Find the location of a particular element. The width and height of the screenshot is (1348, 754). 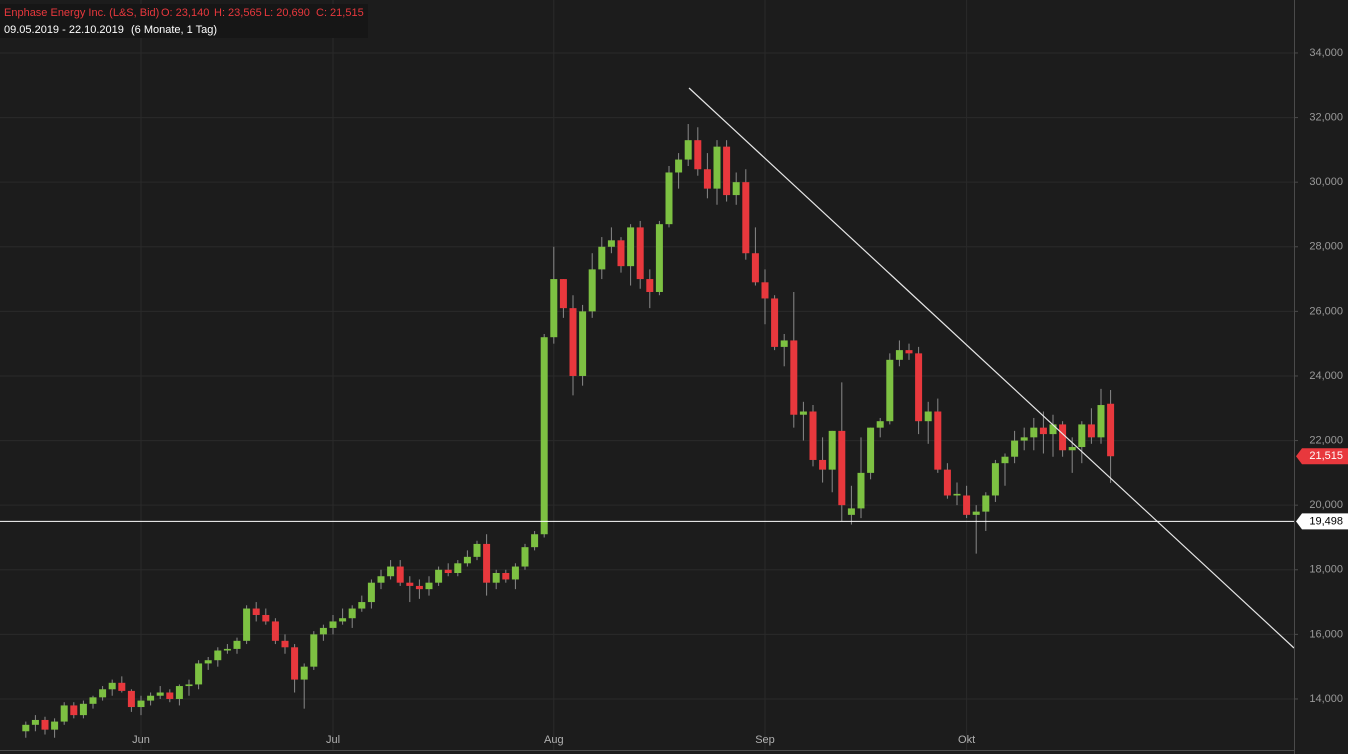

y-tick-label: 14,000 is located at coordinates (1326, 699).